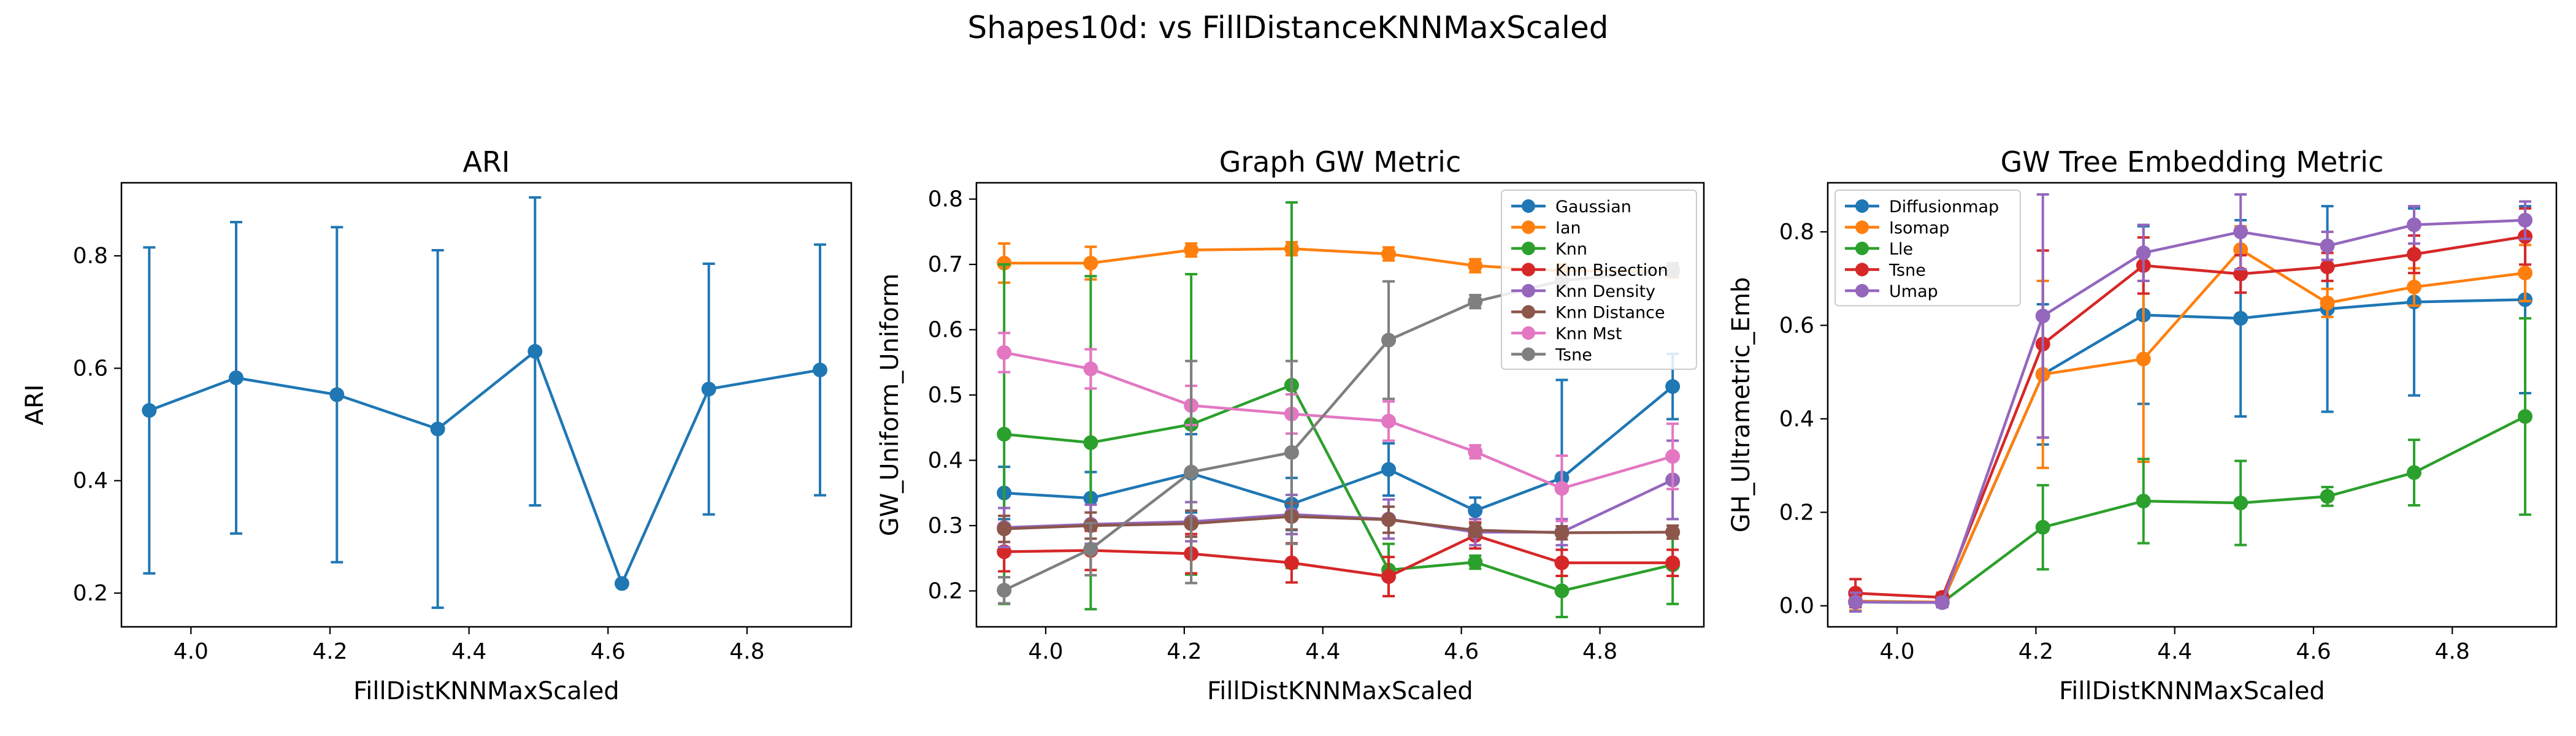  What do you see at coordinates (1891, 291) in the screenshot?
I see `legend-item: Umap` at bounding box center [1891, 291].